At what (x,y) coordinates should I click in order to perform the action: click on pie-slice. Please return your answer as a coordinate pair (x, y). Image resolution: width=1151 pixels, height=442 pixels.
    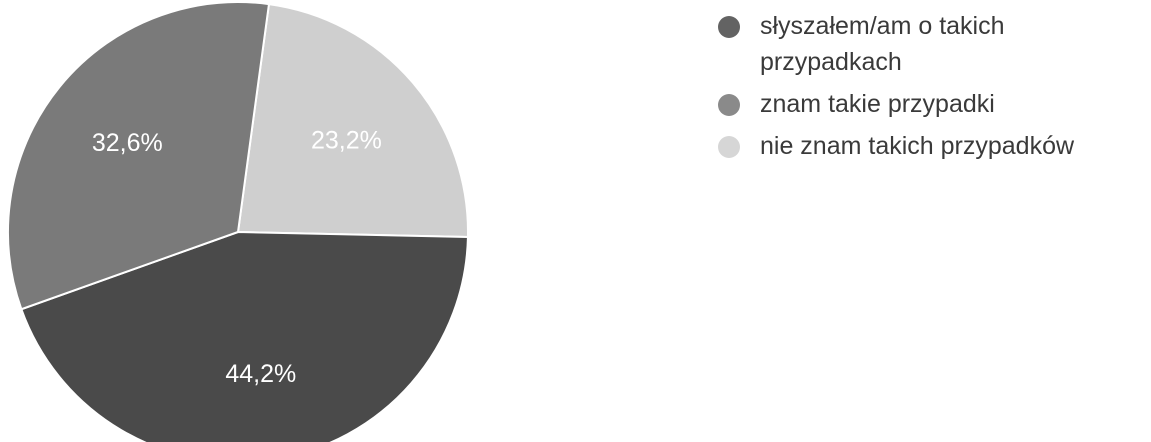
    Looking at the image, I should click on (352, 120).